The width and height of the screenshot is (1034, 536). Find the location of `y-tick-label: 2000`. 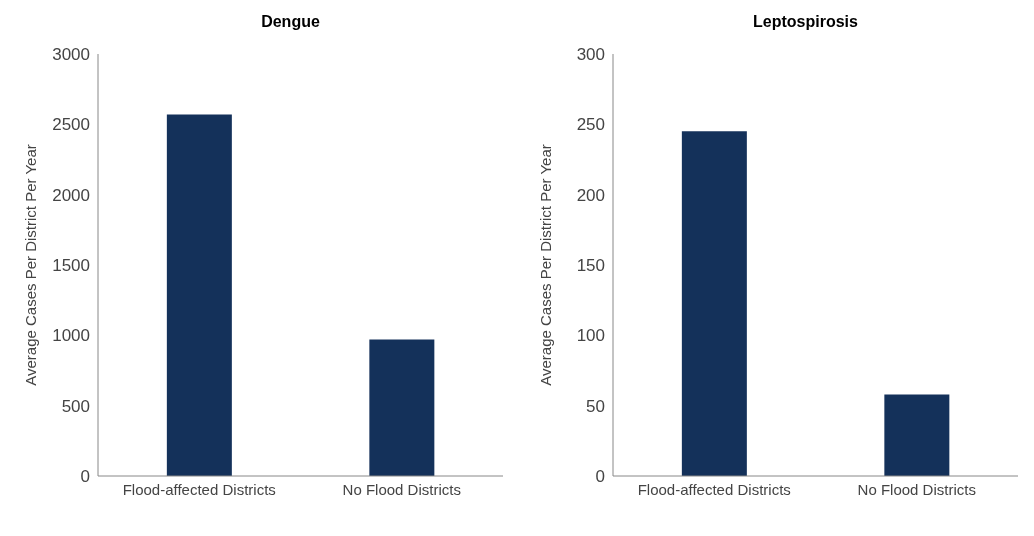

y-tick-label: 2000 is located at coordinates (71, 195).